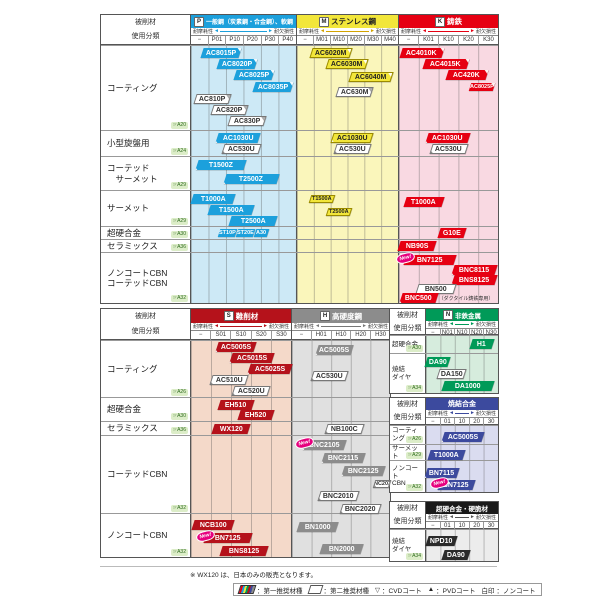 The height and width of the screenshot is (600, 600). Describe the element at coordinates (451, 233) in the screenshot. I see `grade-name: G10E` at that location.